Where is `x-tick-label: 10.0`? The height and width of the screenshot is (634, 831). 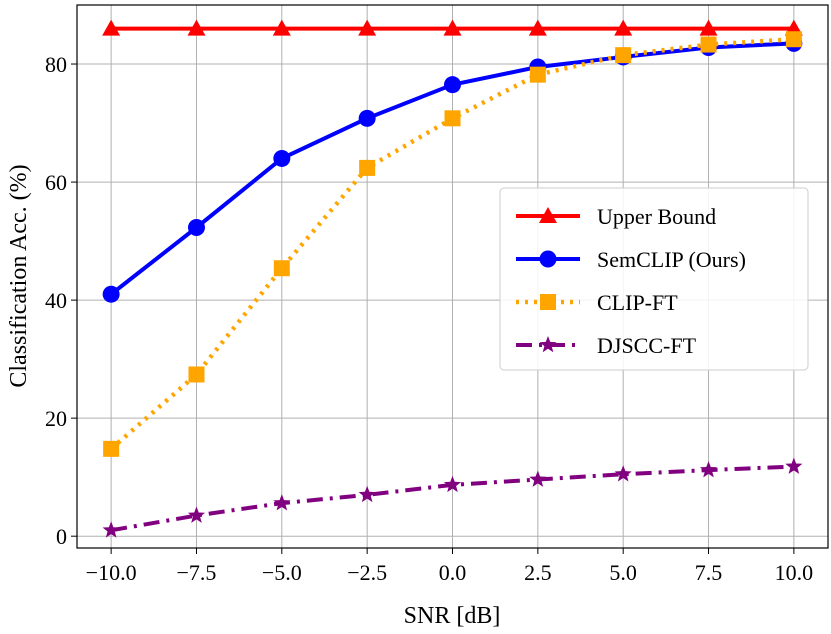 x-tick-label: 10.0 is located at coordinates (794, 572).